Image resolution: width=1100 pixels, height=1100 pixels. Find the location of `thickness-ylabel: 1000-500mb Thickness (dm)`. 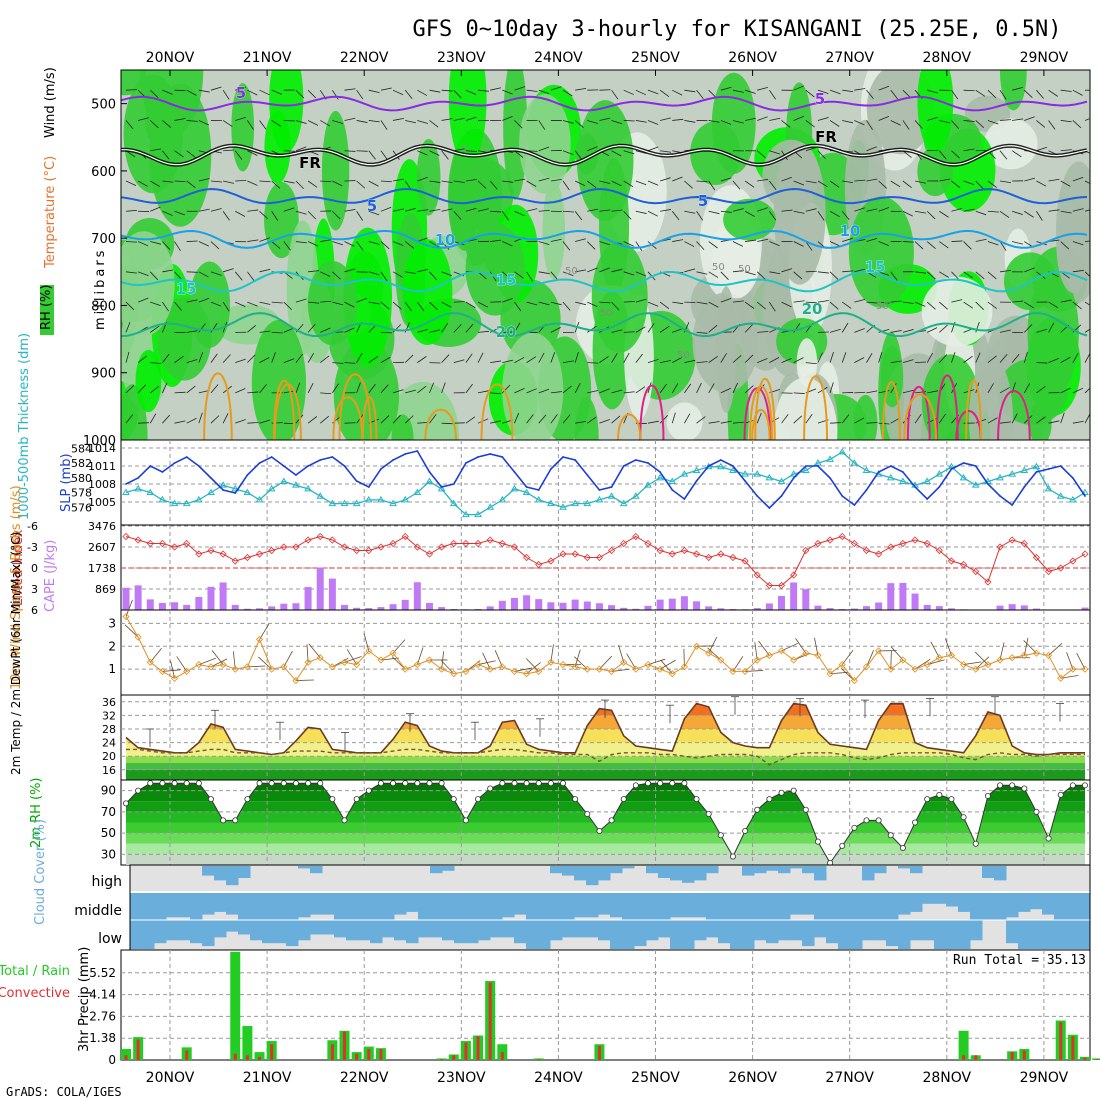

thickness-ylabel: 1000-500mb Thickness (dm) is located at coordinates (24, 426).